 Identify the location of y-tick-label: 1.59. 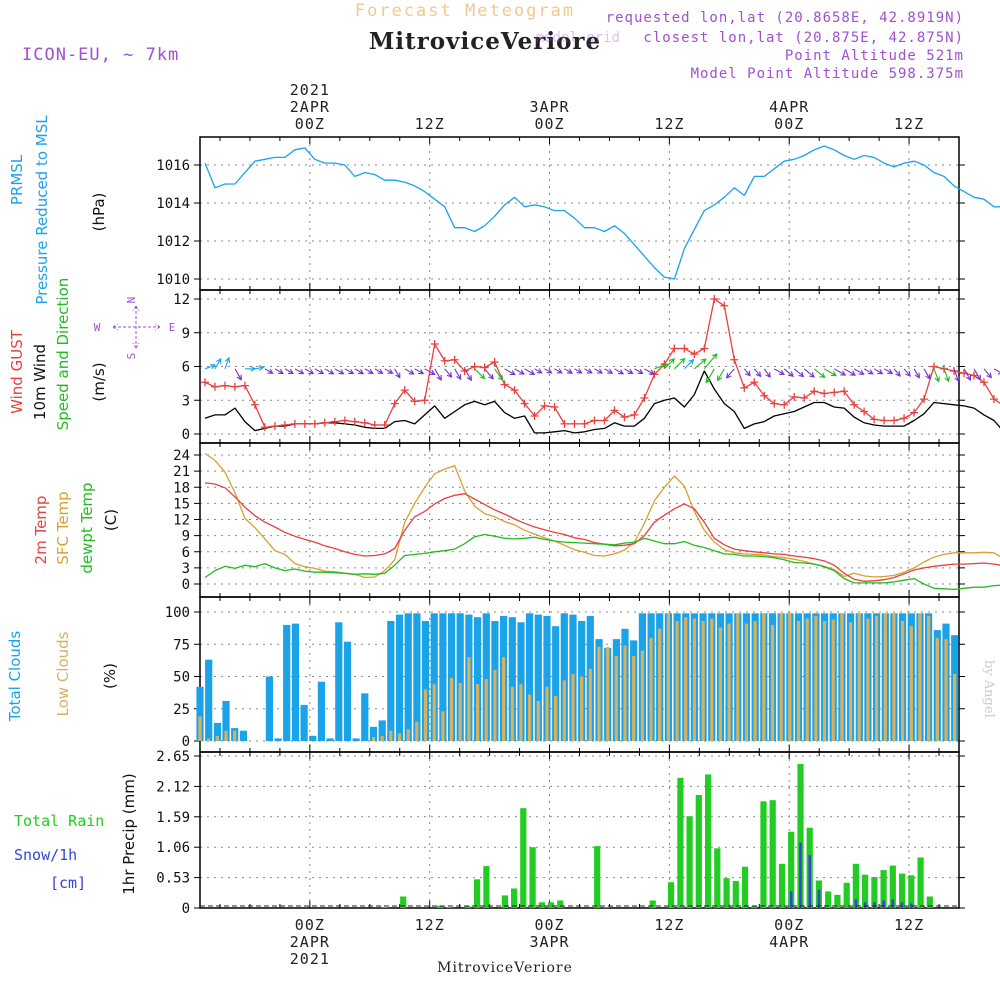
(173, 818).